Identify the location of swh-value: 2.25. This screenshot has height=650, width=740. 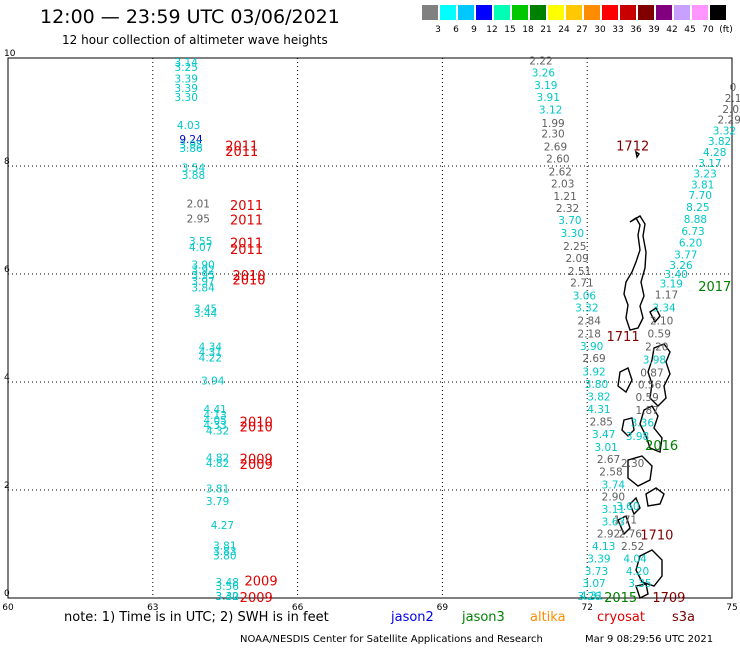
(574, 247).